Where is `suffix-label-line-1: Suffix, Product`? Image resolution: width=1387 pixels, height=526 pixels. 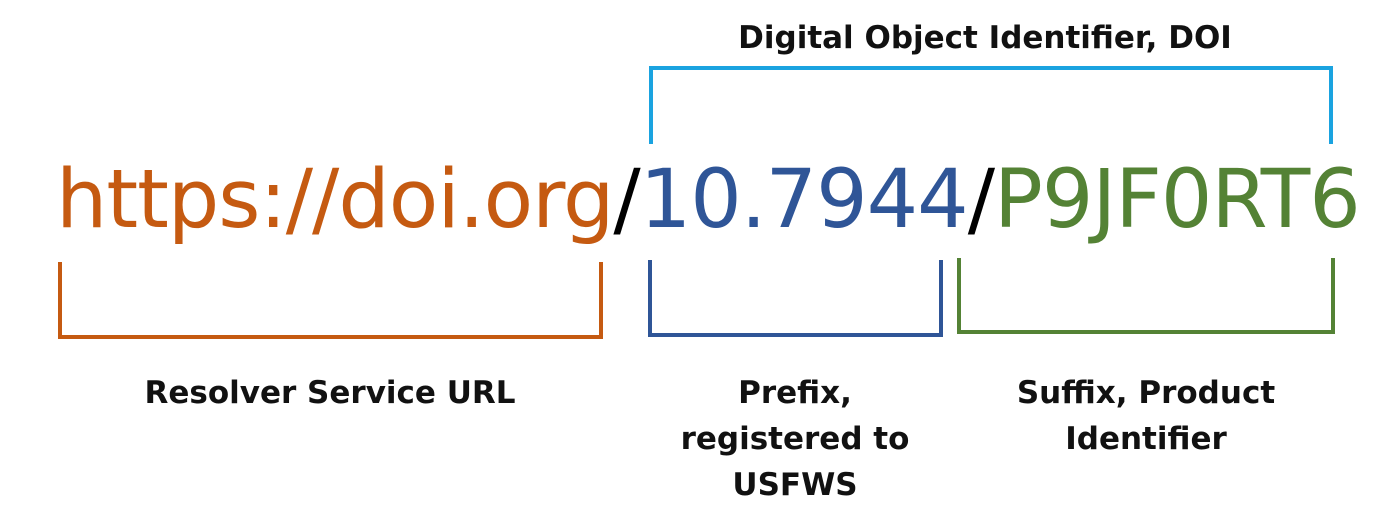 suffix-label-line-1: Suffix, Product is located at coordinates (1146, 393).